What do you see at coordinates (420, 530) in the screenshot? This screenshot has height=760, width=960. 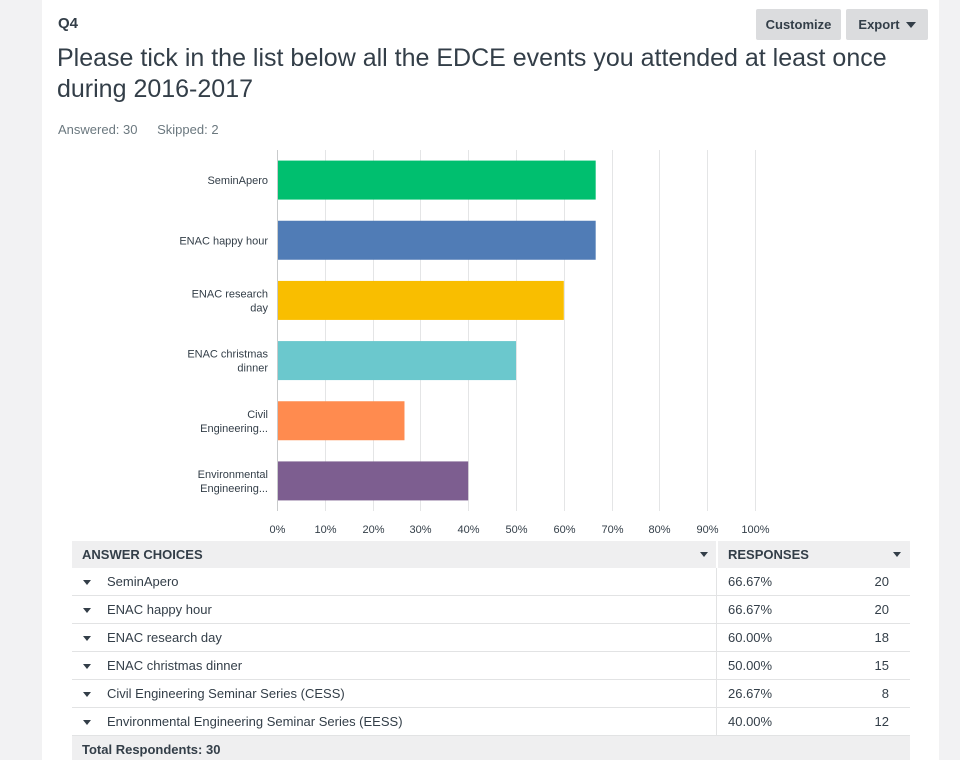 I see `x-tick-label: 30%` at bounding box center [420, 530].